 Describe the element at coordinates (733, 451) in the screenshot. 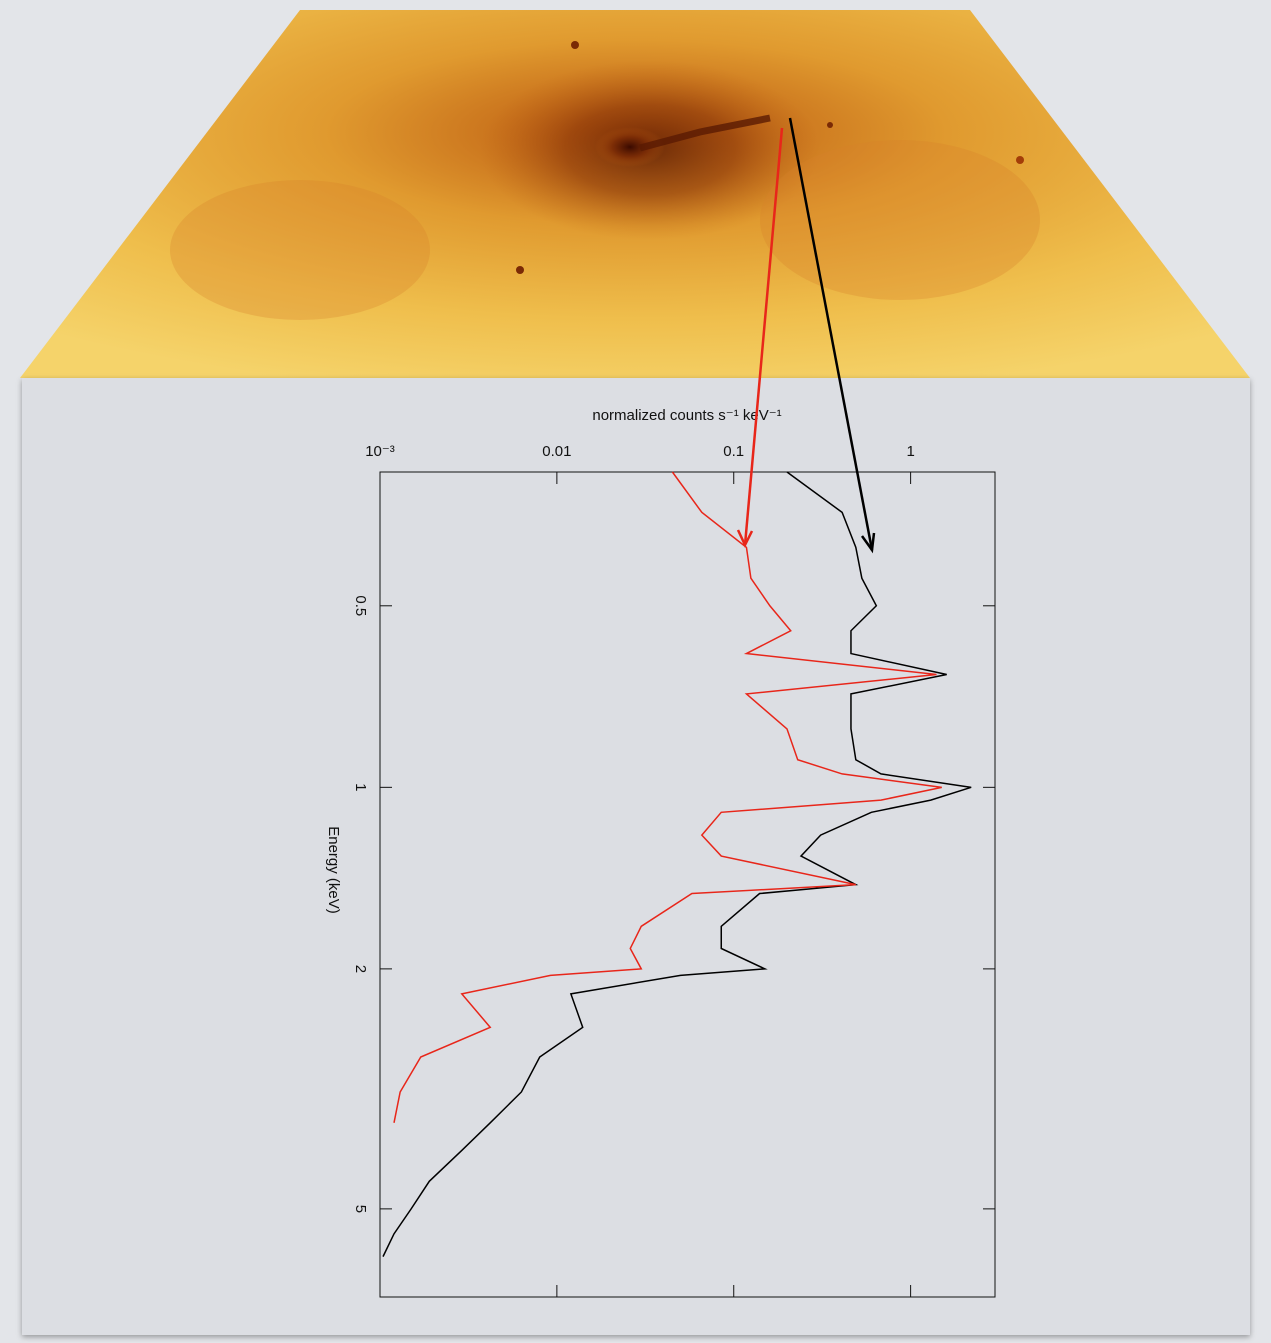

I see `y-tick-label: 0.1` at that location.